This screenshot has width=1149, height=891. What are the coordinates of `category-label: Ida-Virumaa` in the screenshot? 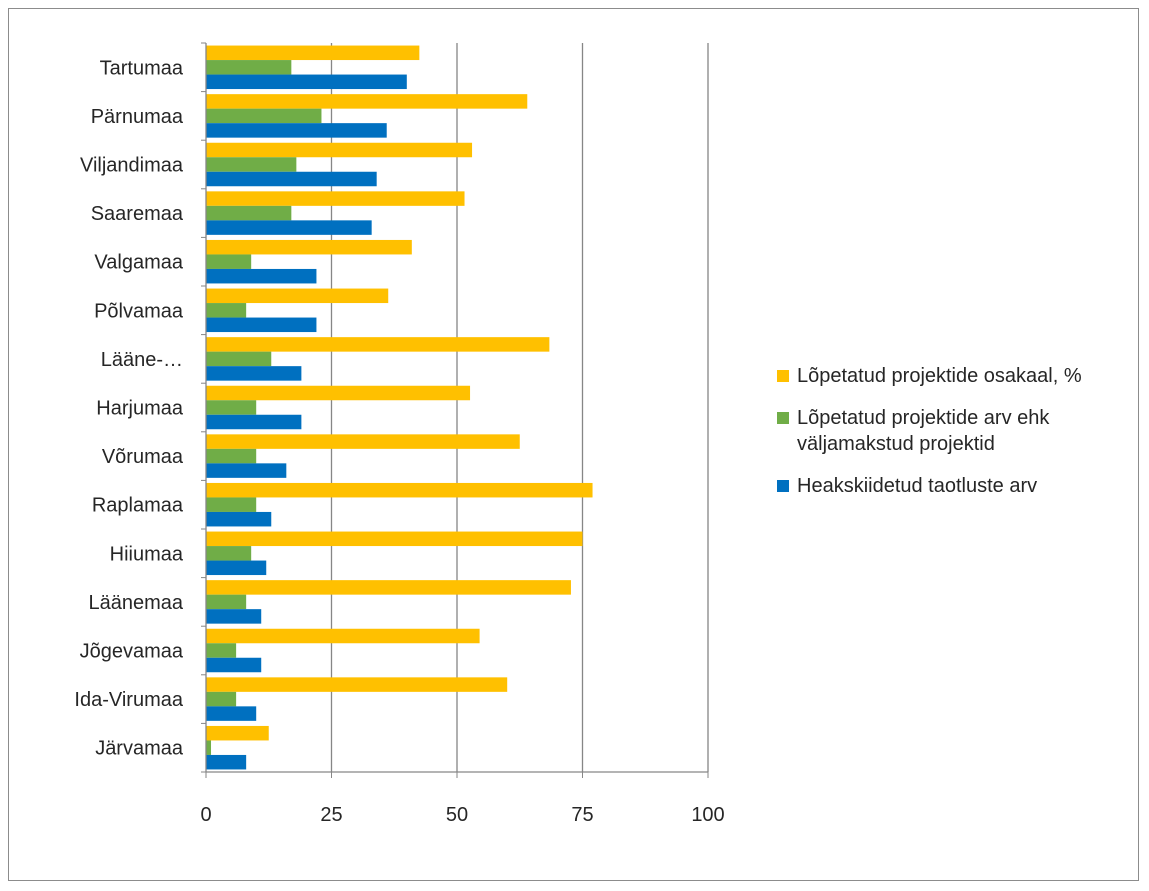 It's located at (128, 700).